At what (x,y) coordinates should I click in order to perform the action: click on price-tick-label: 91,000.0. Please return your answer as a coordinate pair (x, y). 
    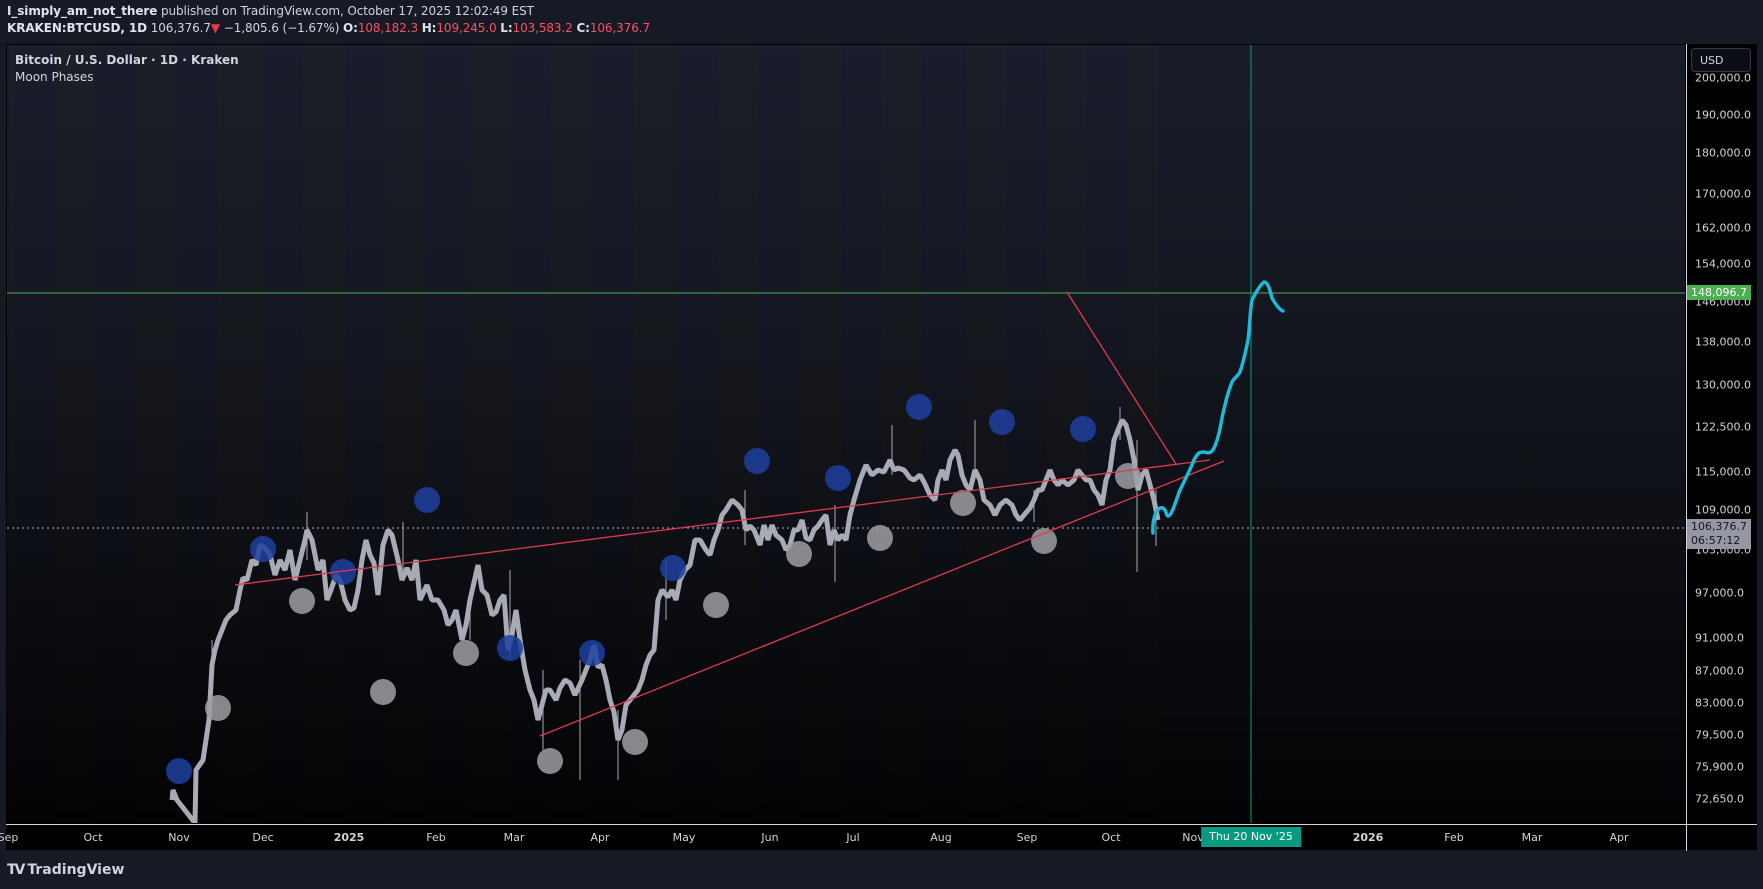
    Looking at the image, I should click on (1719, 638).